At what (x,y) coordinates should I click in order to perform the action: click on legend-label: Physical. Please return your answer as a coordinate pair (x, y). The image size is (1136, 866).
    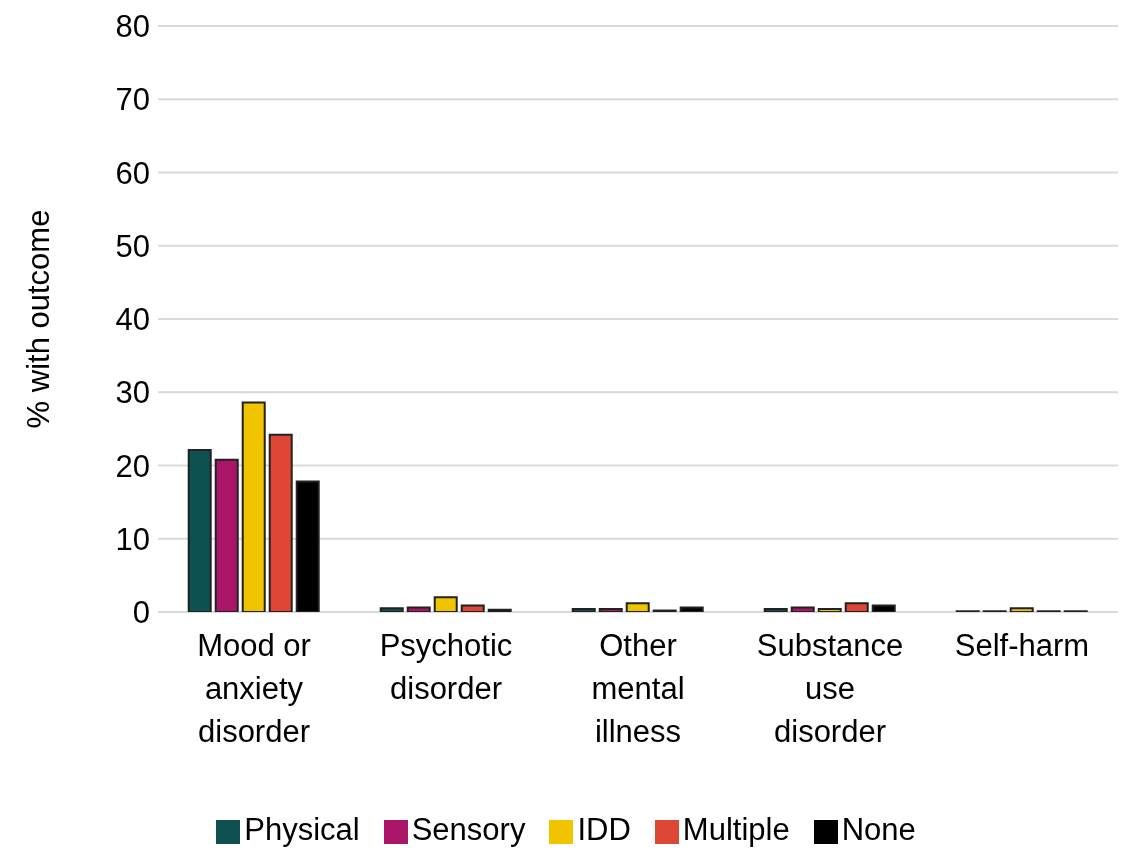
    Looking at the image, I should click on (302, 829).